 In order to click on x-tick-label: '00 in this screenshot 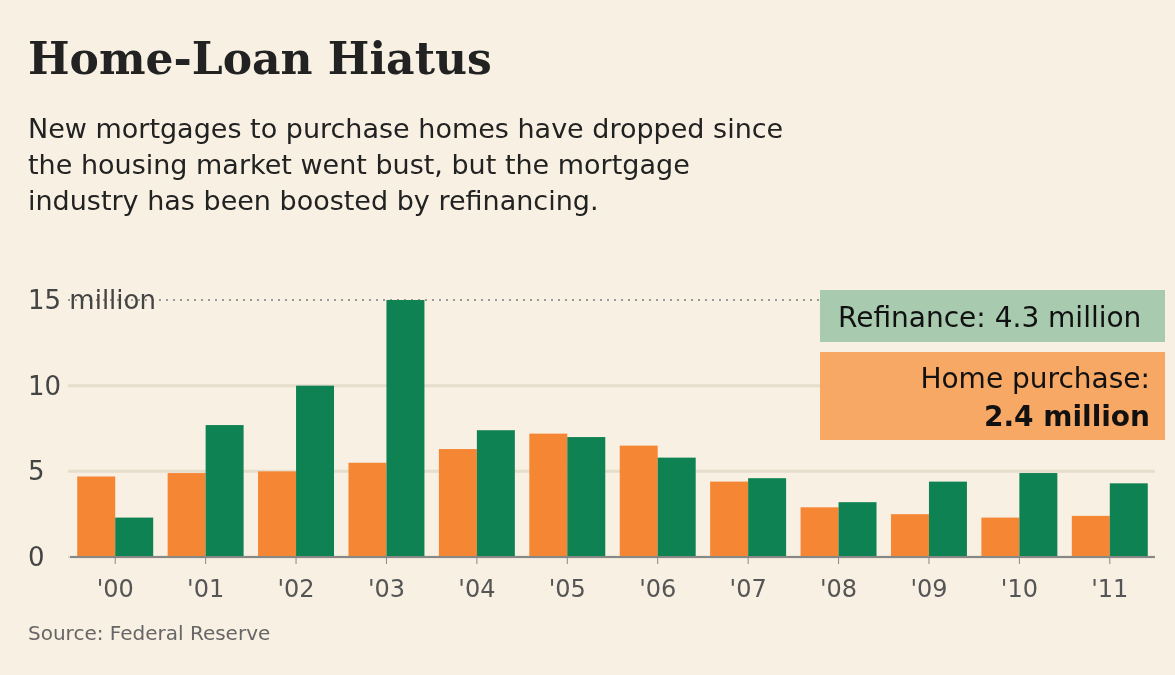, I will do `click(115, 589)`.